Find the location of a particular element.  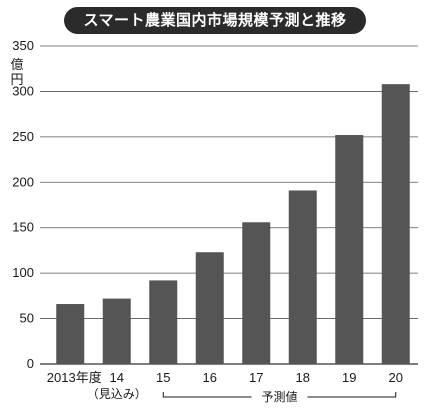

x-tick-note: （見込み） is located at coordinates (117, 394).